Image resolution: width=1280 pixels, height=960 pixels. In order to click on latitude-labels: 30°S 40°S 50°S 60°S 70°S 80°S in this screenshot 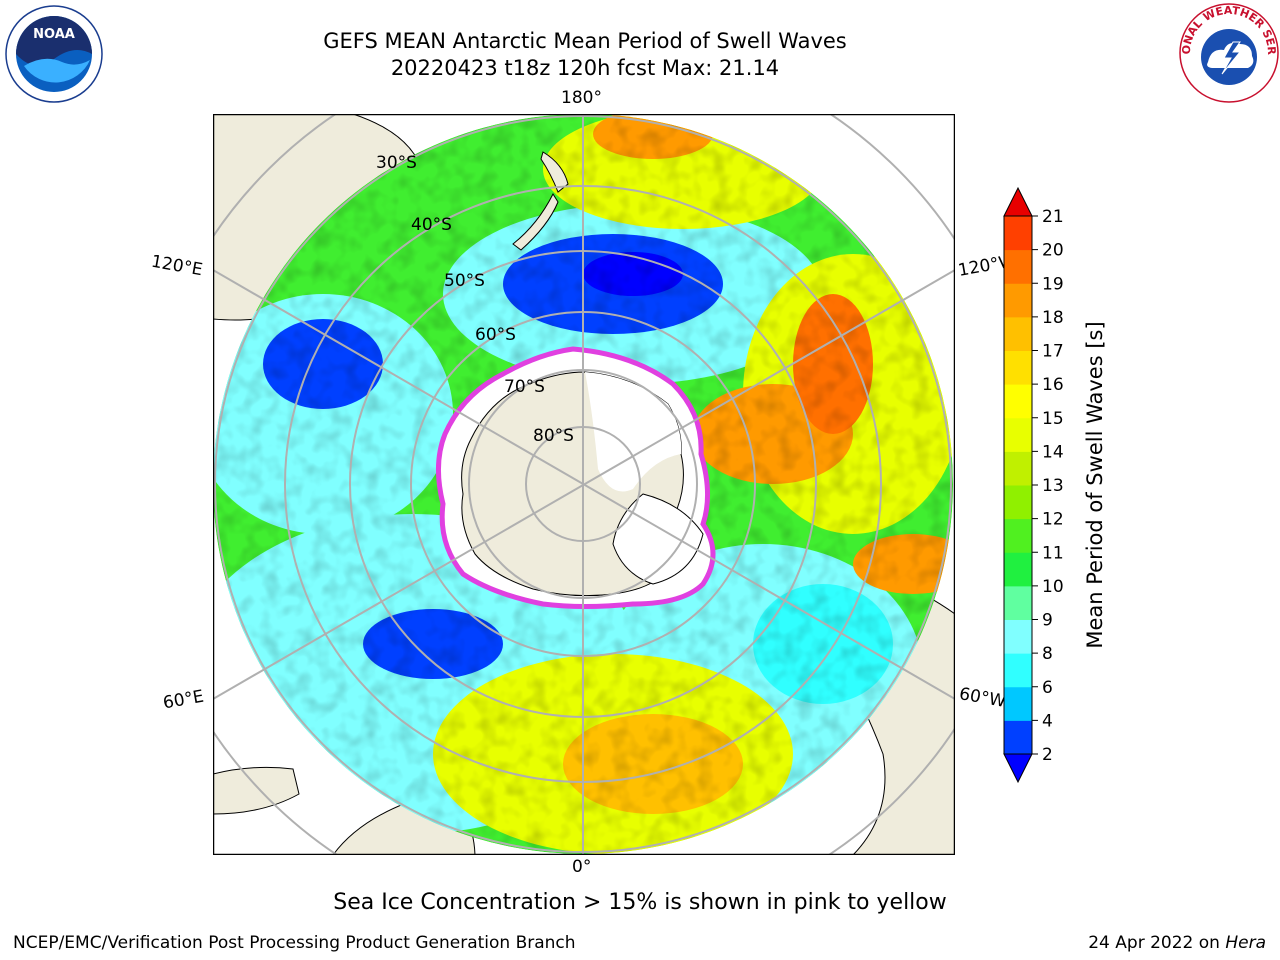, I will do `click(475, 299)`.